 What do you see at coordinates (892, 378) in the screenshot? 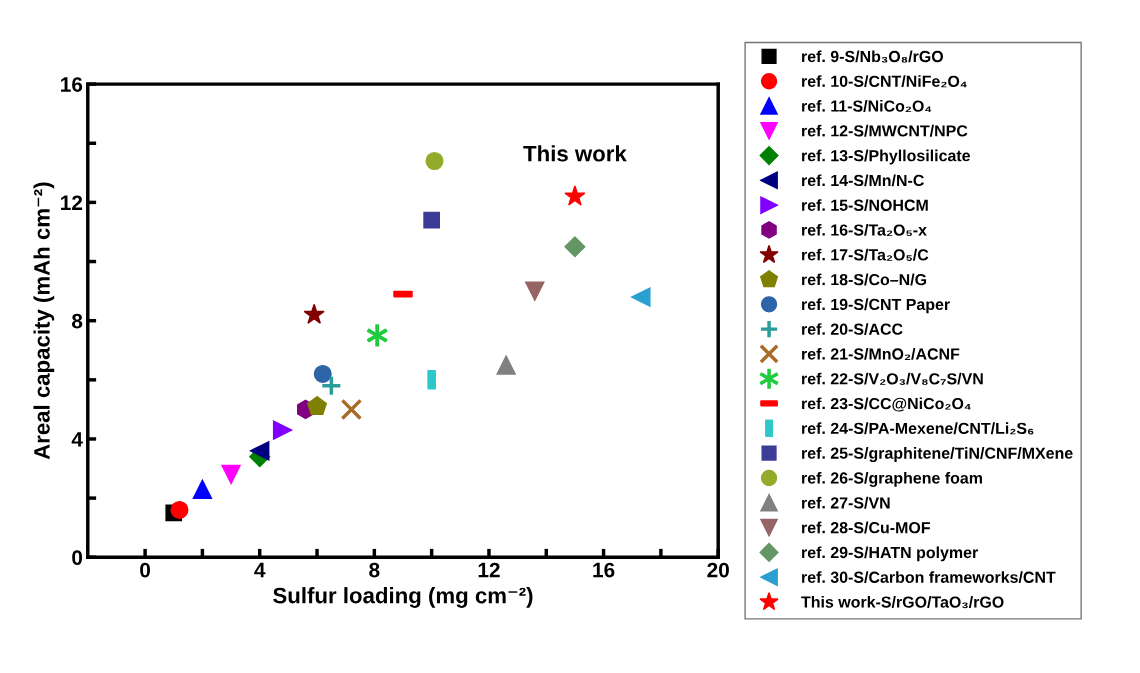
I see `legend-label: ref. 22-S/V₂O₃/V₈C₇S/VN` at bounding box center [892, 378].